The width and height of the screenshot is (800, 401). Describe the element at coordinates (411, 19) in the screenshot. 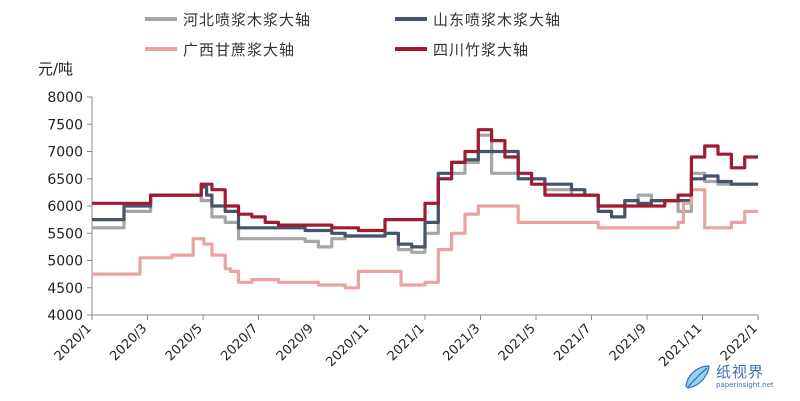

I see `legend-swatch-shandong` at that location.